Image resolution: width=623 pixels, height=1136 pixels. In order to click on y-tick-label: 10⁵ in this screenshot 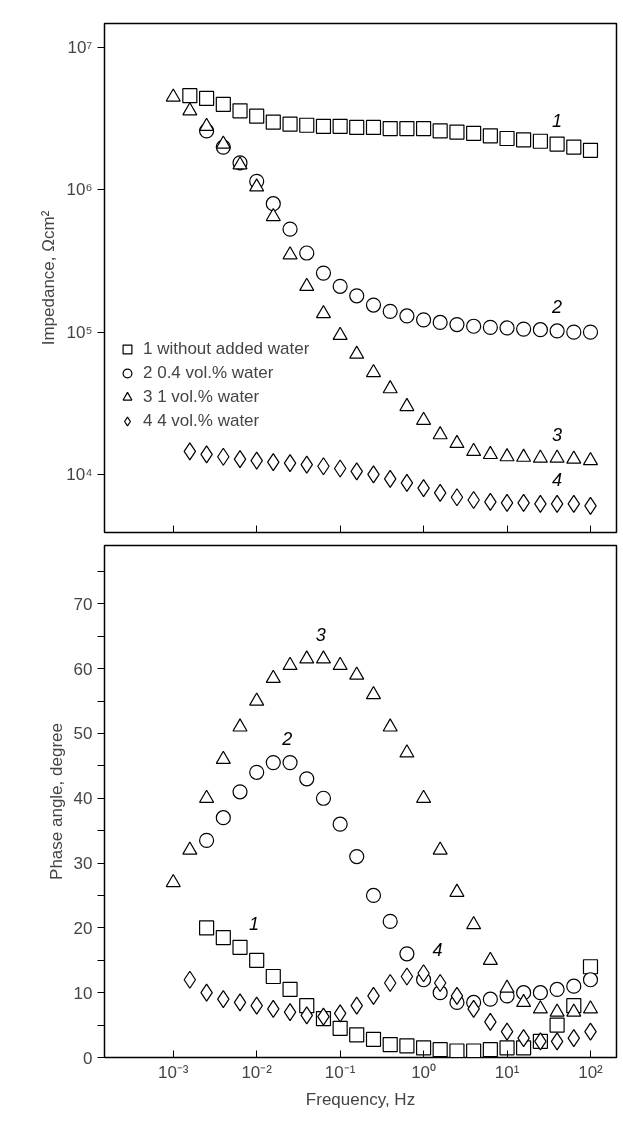, I will do `click(79, 332)`.